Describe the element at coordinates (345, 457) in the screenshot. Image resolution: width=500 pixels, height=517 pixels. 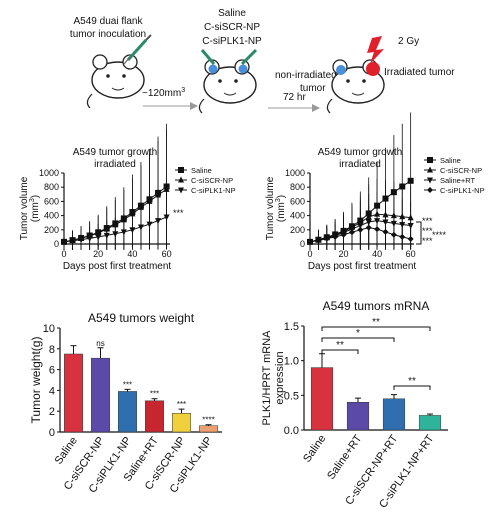
I see `category-label: Saline+RT` at that location.